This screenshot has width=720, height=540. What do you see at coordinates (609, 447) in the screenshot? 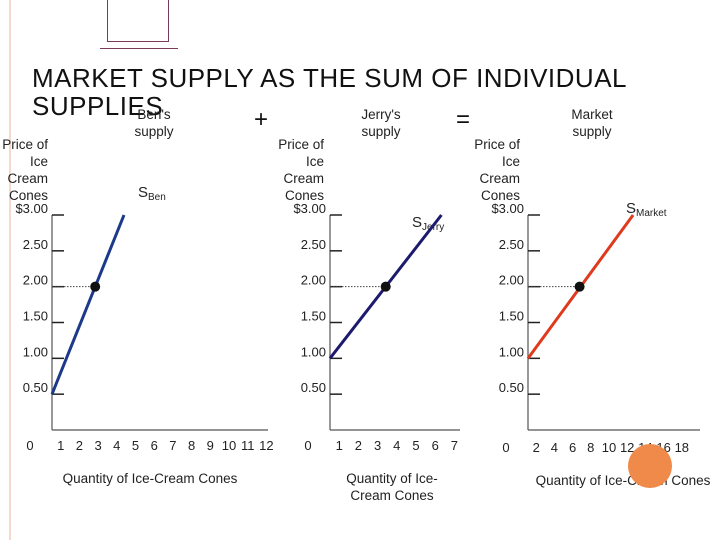
I see `market-x-tick-label: 10` at bounding box center [609, 447].